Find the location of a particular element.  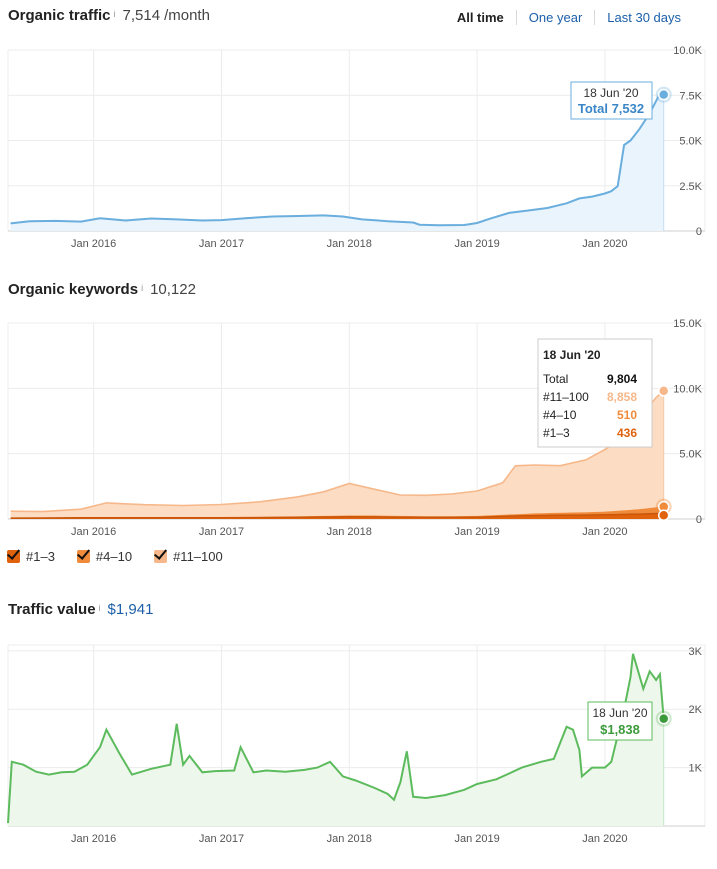

legend-label: #1–3 is located at coordinates (40, 556).